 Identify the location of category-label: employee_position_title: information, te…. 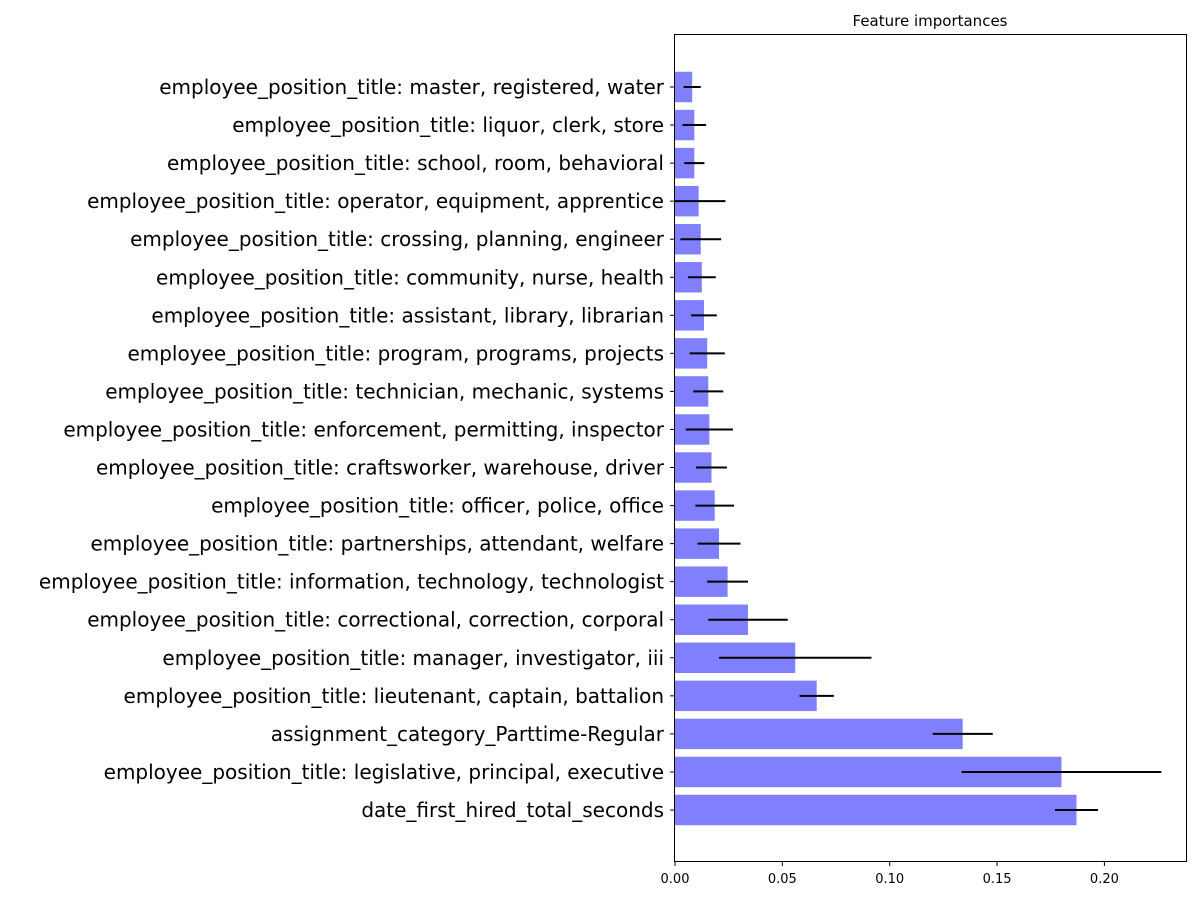
(351, 582).